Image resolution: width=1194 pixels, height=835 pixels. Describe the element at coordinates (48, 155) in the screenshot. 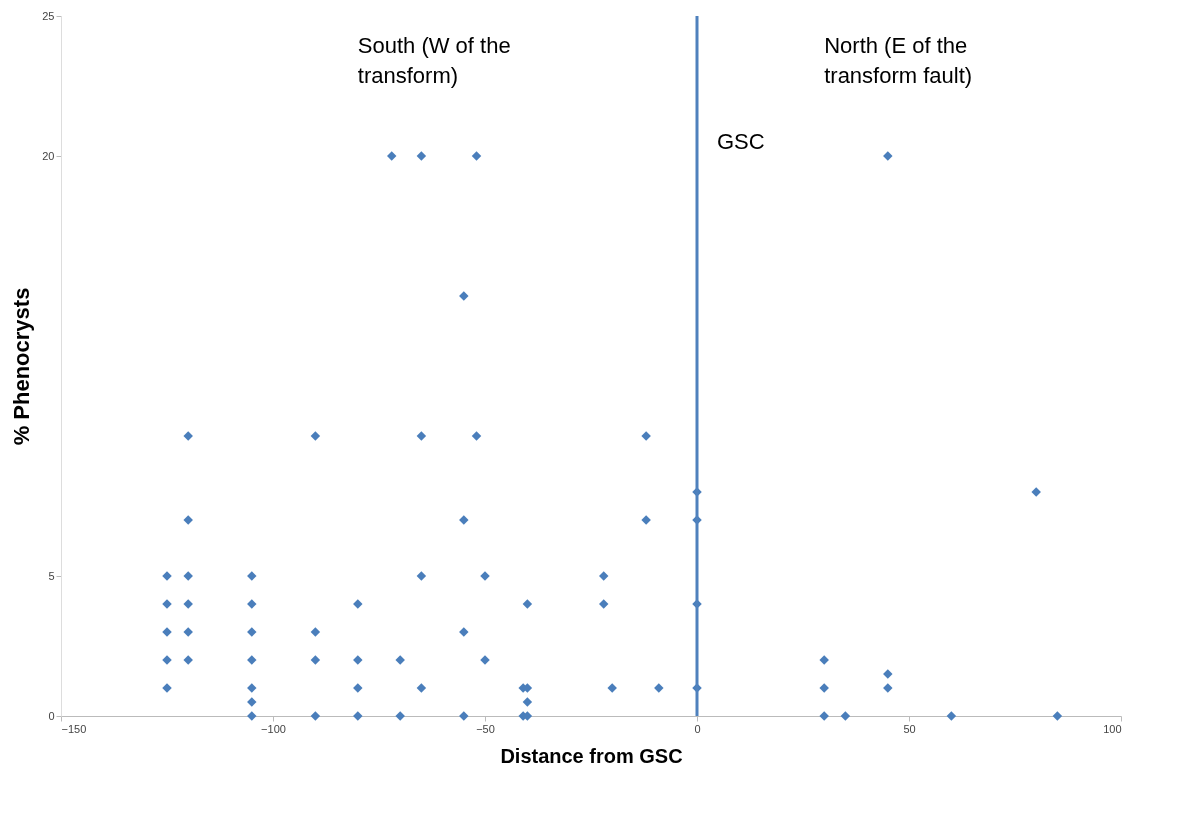

I see `y-tick-label: 20` at that location.